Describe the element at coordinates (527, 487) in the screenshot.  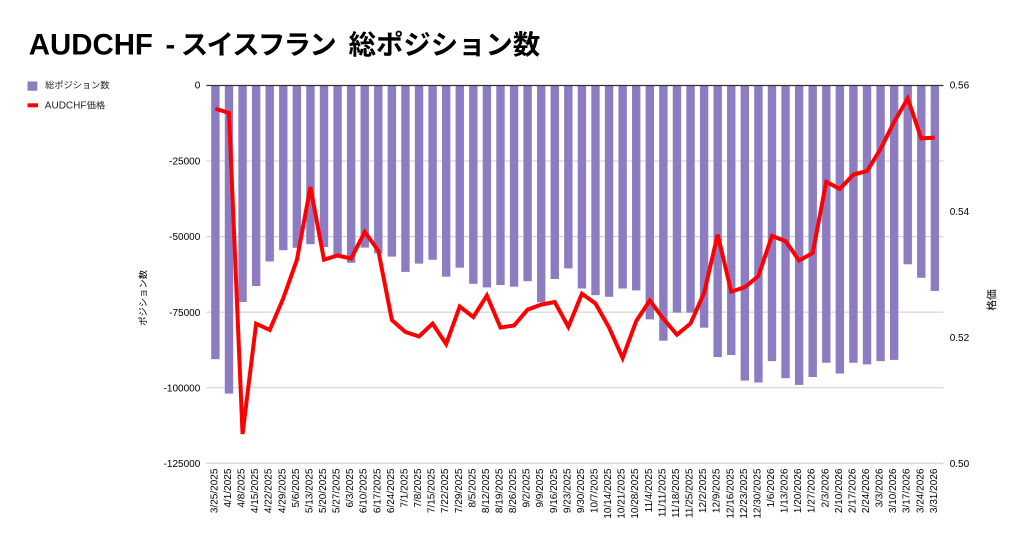
I see `svg-text: 9/2/2025` at that location.